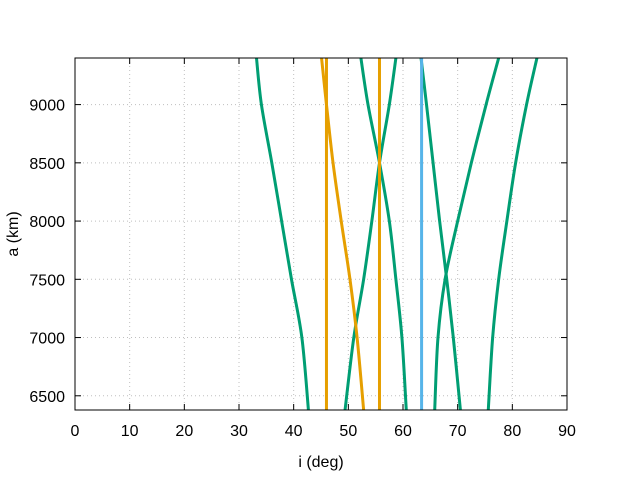 The width and height of the screenshot is (640, 480). What do you see at coordinates (130, 431) in the screenshot?
I see `x-tick-label: 10` at bounding box center [130, 431].